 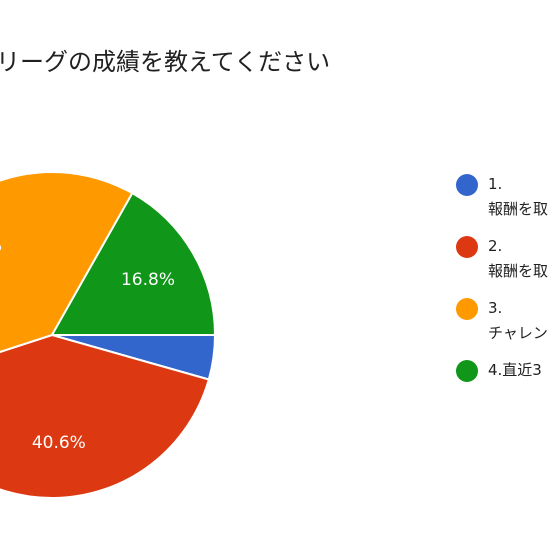 I want to click on legend: 1. 報酬を取 2. 報酬を取 3. チャレン 4.直近3, so click(x=508, y=283).